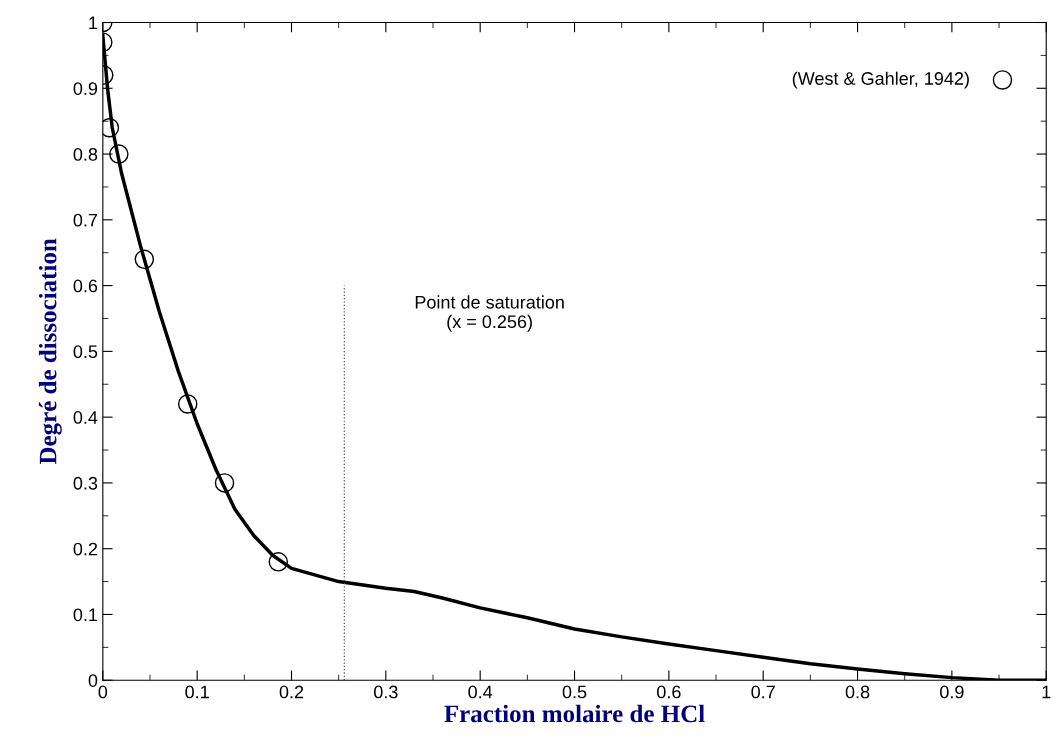 This screenshot has height=750, width=1060. What do you see at coordinates (386, 692) in the screenshot?
I see `x-tick-label: 0.3` at bounding box center [386, 692].